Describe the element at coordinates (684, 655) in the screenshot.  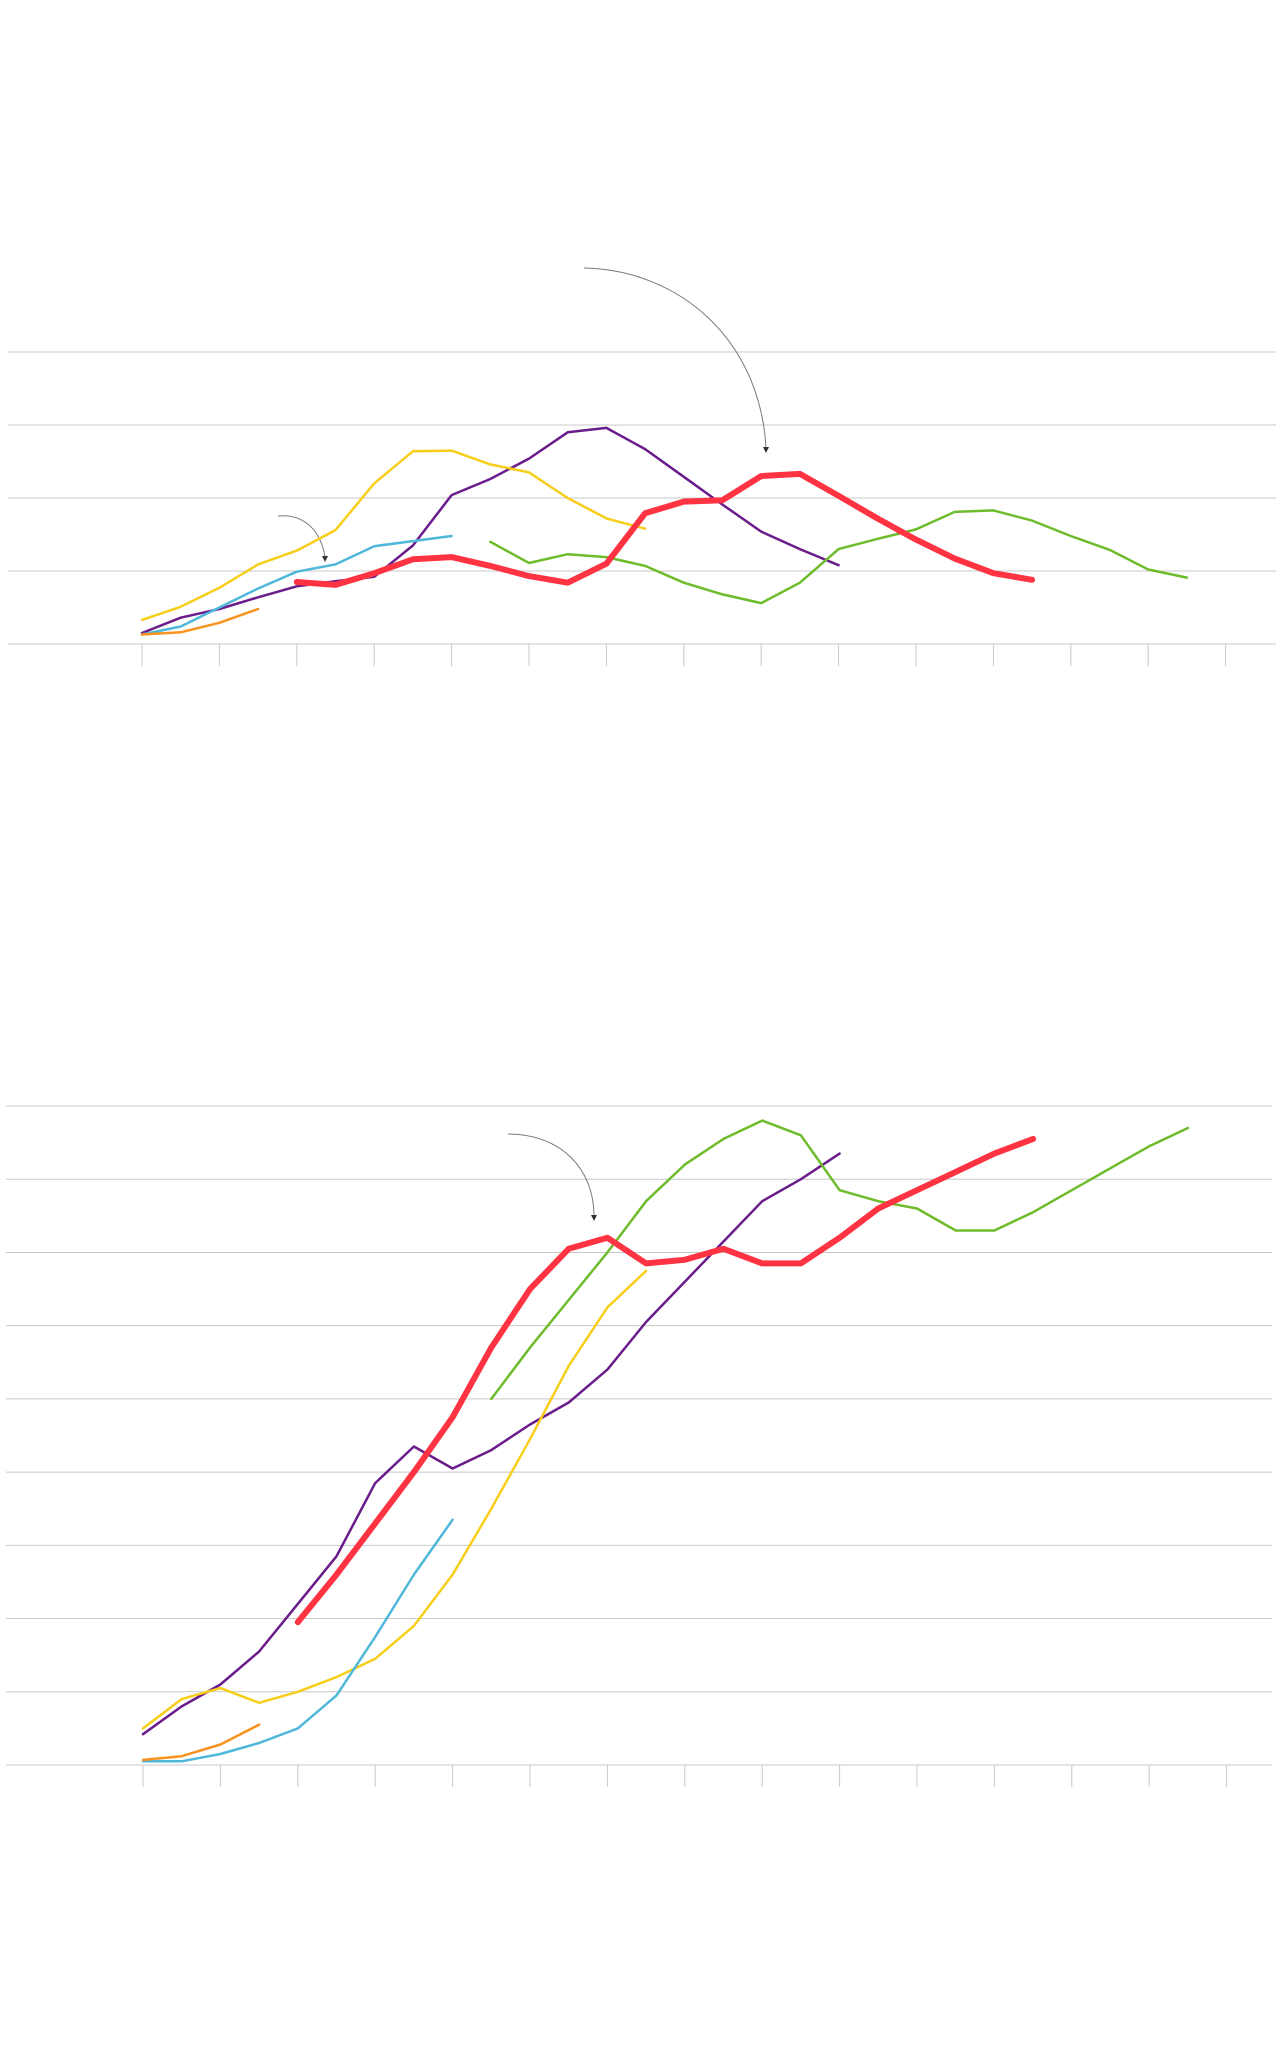
I see `chart-top-x-ticks` at that location.